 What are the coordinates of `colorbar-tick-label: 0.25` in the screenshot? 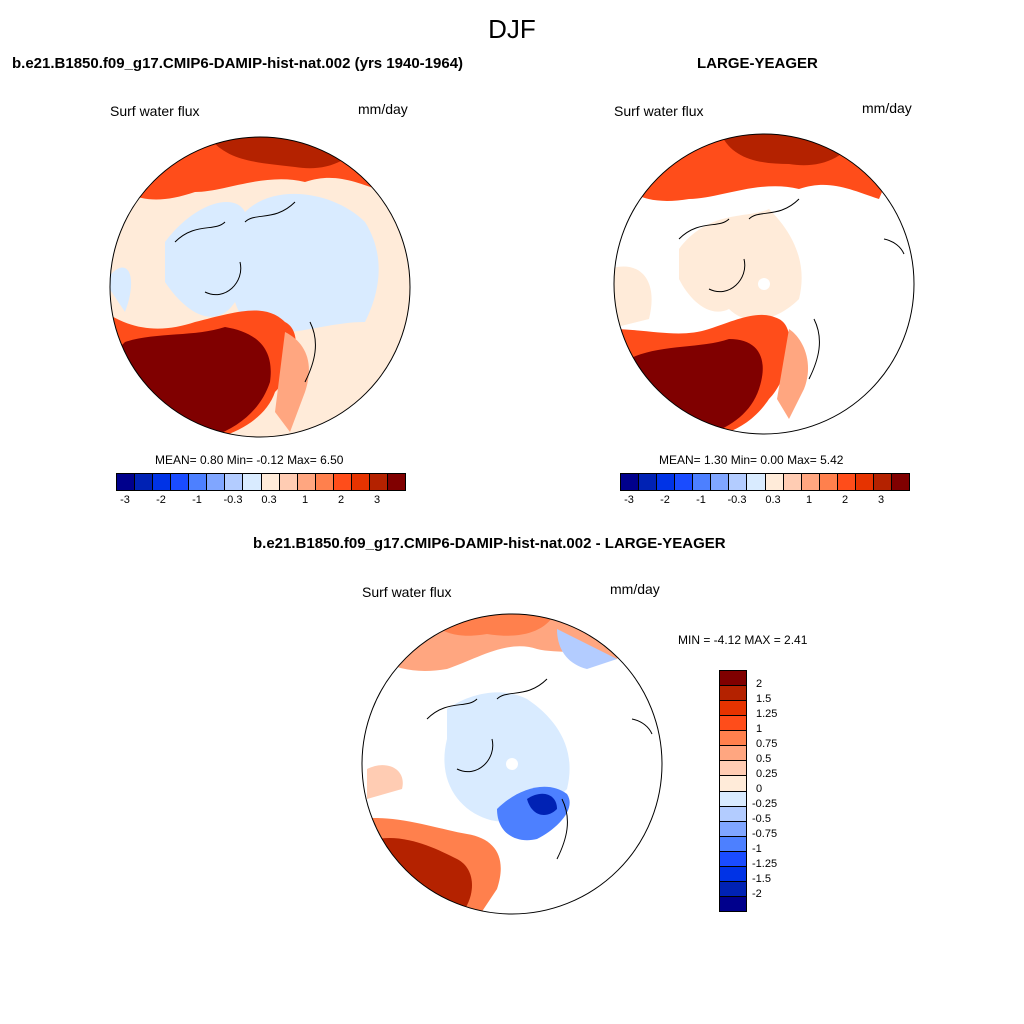 It's located at (767, 774).